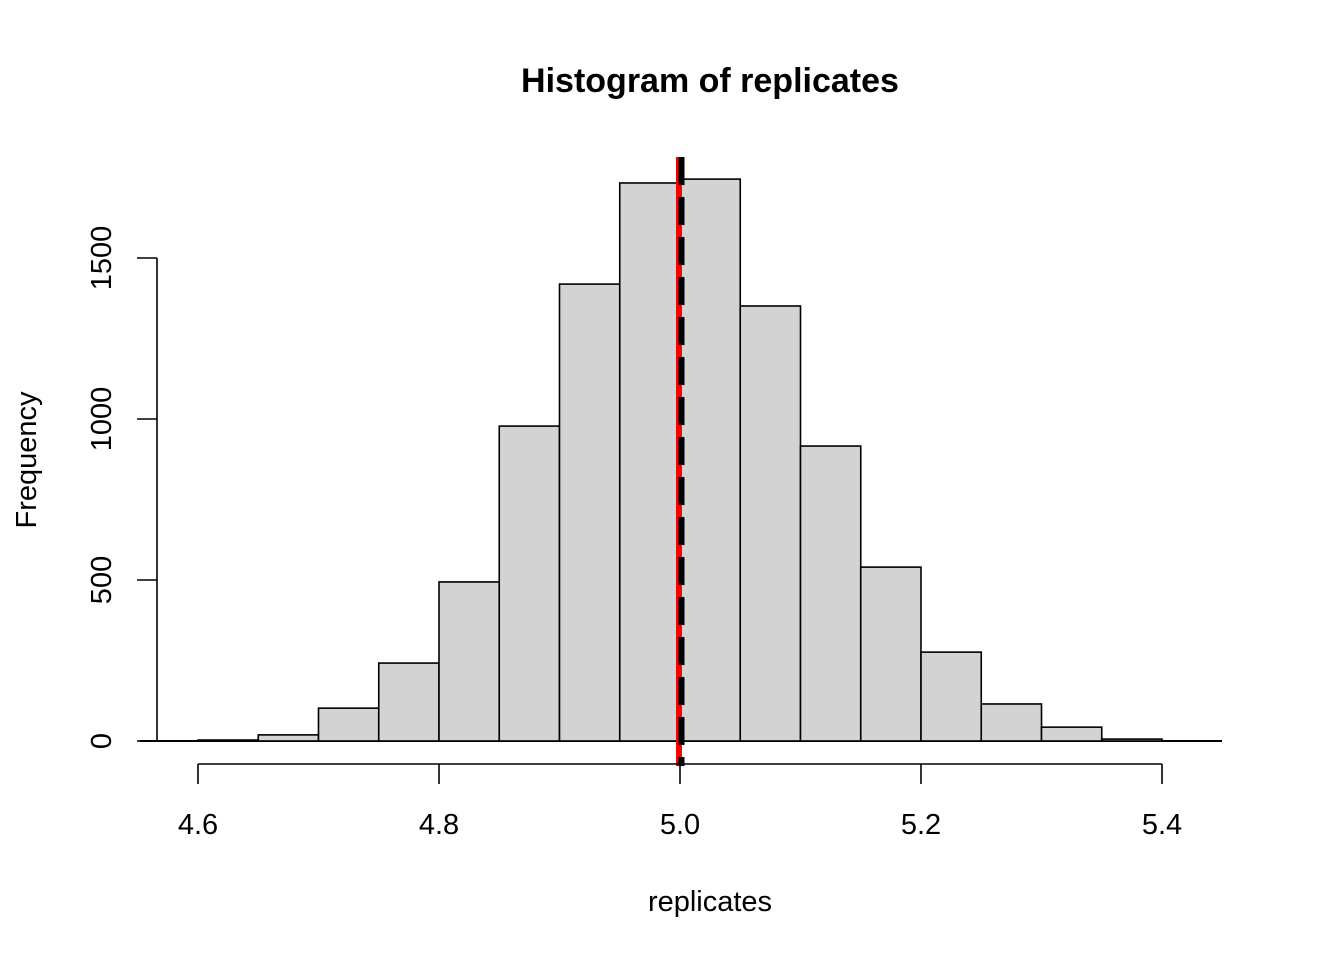 The height and width of the screenshot is (960, 1344). What do you see at coordinates (198, 825) in the screenshot?
I see `x-tick-label: 4.6` at bounding box center [198, 825].